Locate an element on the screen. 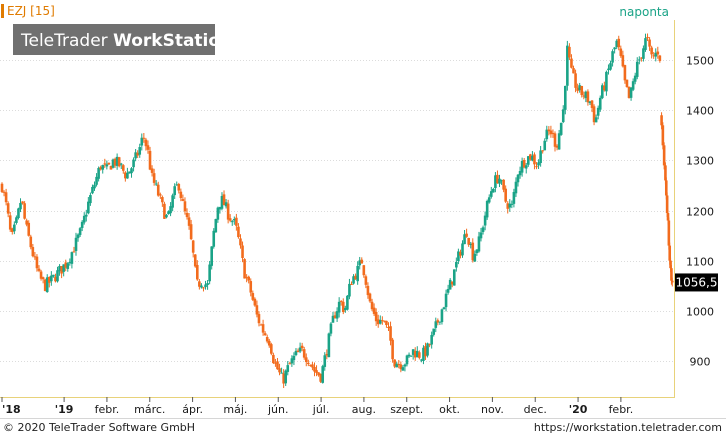 The width and height of the screenshot is (726, 435). watermark-text-part2: WorkStation is located at coordinates (172, 41).